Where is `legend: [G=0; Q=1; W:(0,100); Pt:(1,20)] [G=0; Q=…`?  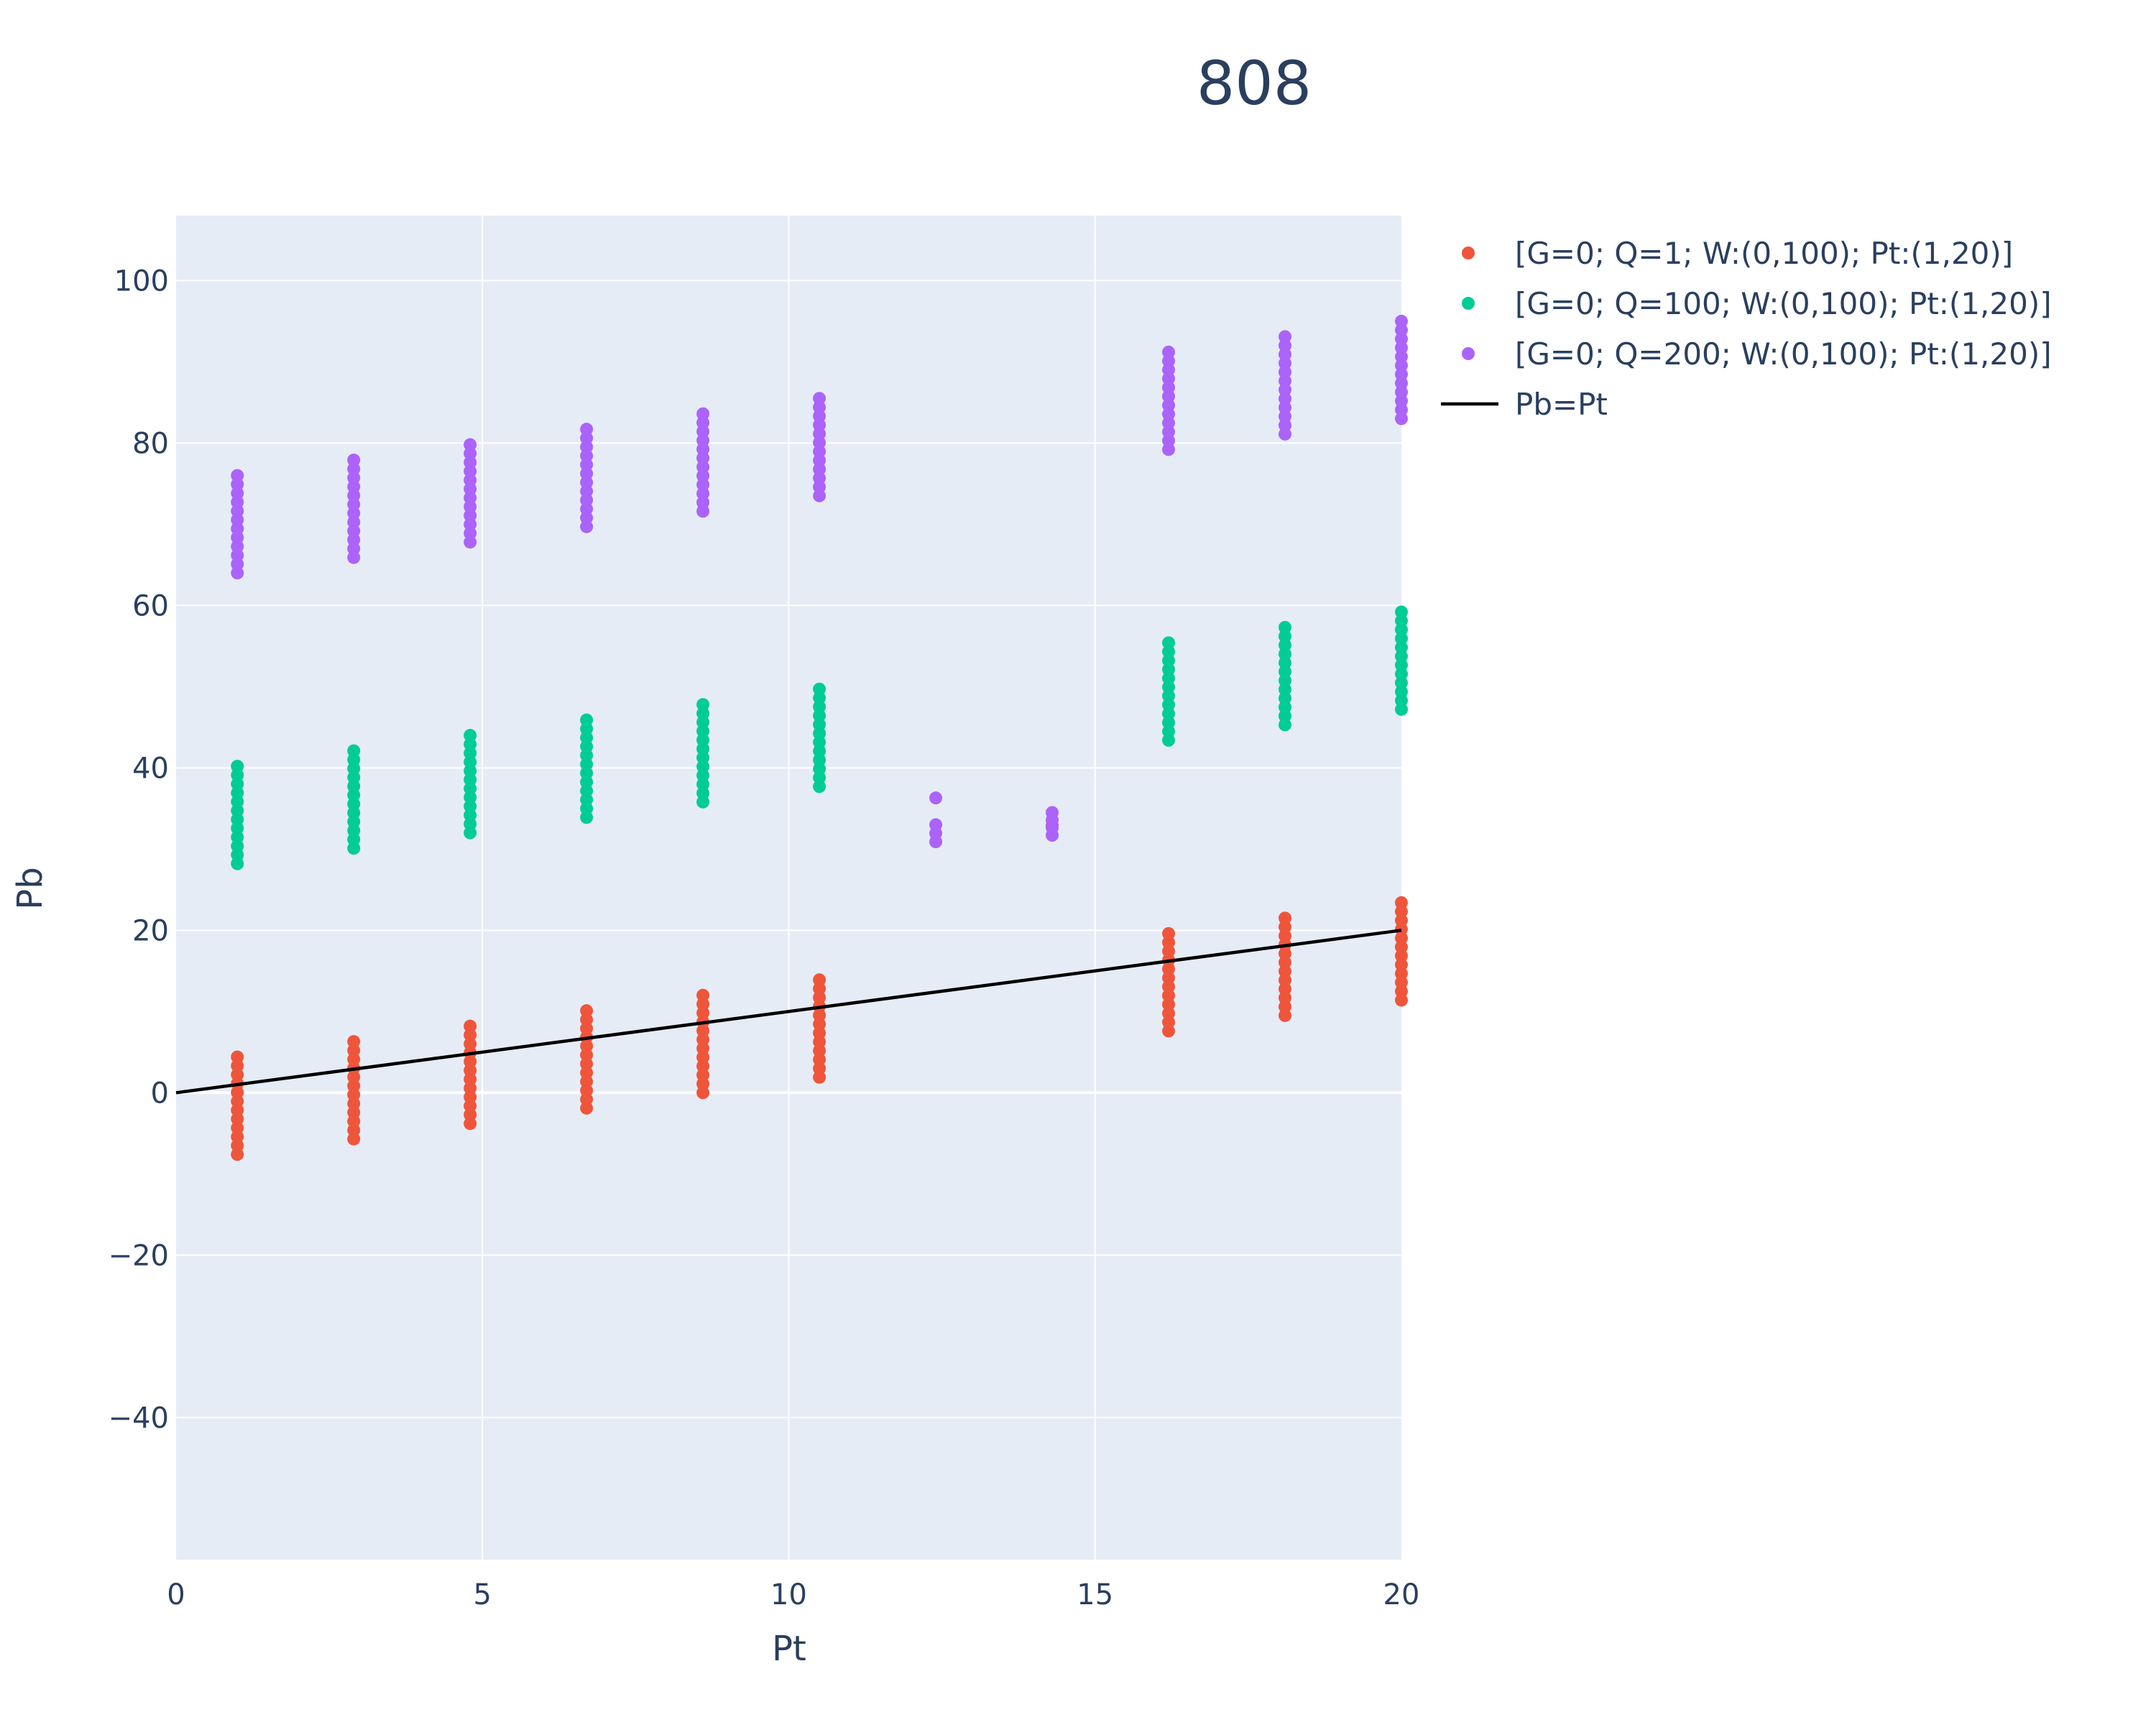
legend: [G=0; Q=1; W:(0,100); Pt:(1,20)] [G=0; Q=… is located at coordinates (1746, 329).